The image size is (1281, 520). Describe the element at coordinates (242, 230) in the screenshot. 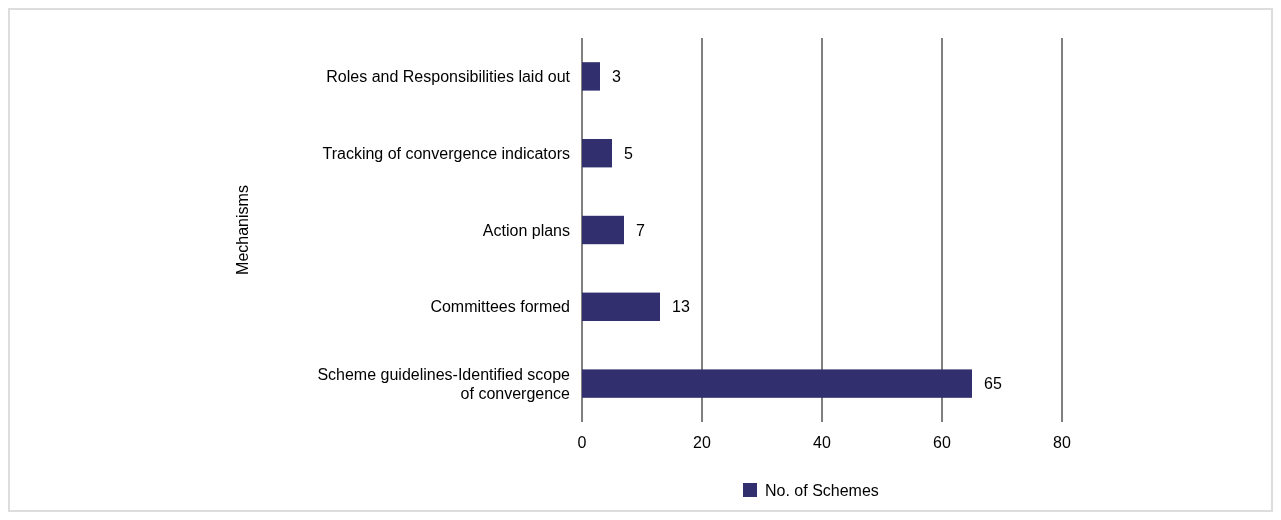

I see `y-axis-title: Mechanisms` at that location.